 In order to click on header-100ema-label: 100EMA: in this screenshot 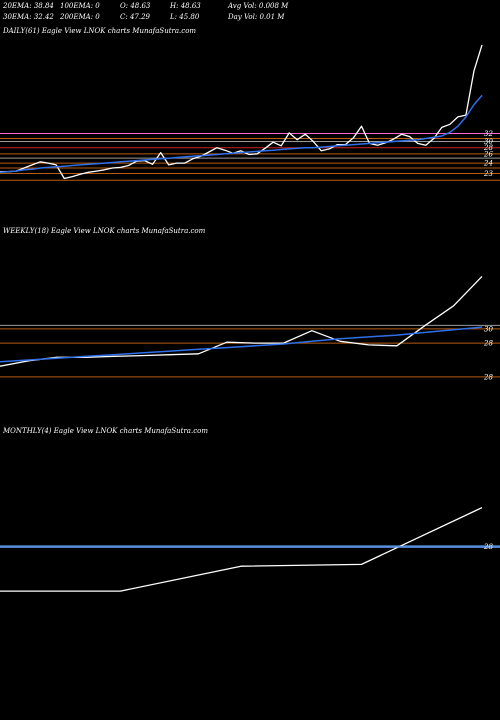, I will do `click(77, 6)`.